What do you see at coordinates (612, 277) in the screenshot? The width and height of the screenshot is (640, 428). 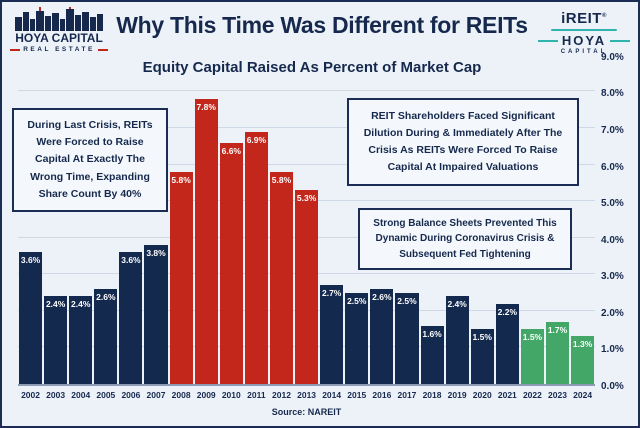 I see `y-axis-tick-label: 3.0%` at bounding box center [612, 277].